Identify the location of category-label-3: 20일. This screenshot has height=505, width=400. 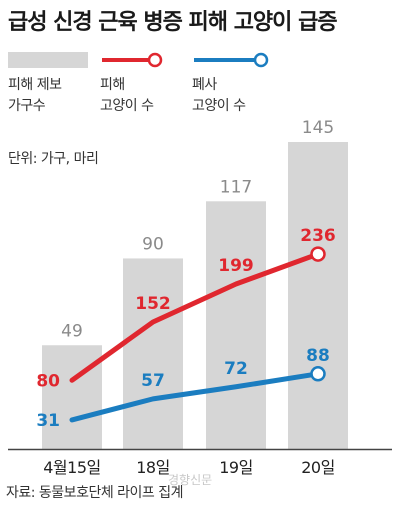
(318, 467).